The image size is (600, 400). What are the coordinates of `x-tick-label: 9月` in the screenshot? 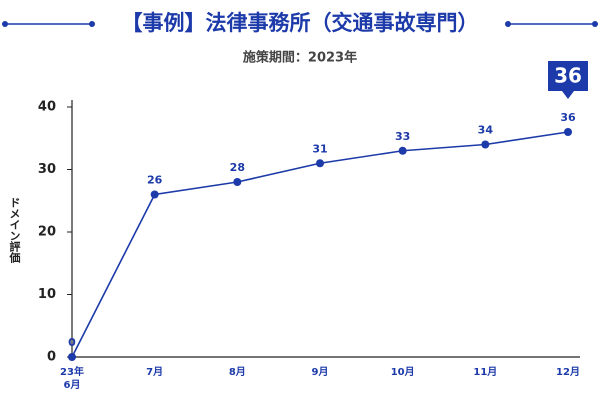 It's located at (320, 372).